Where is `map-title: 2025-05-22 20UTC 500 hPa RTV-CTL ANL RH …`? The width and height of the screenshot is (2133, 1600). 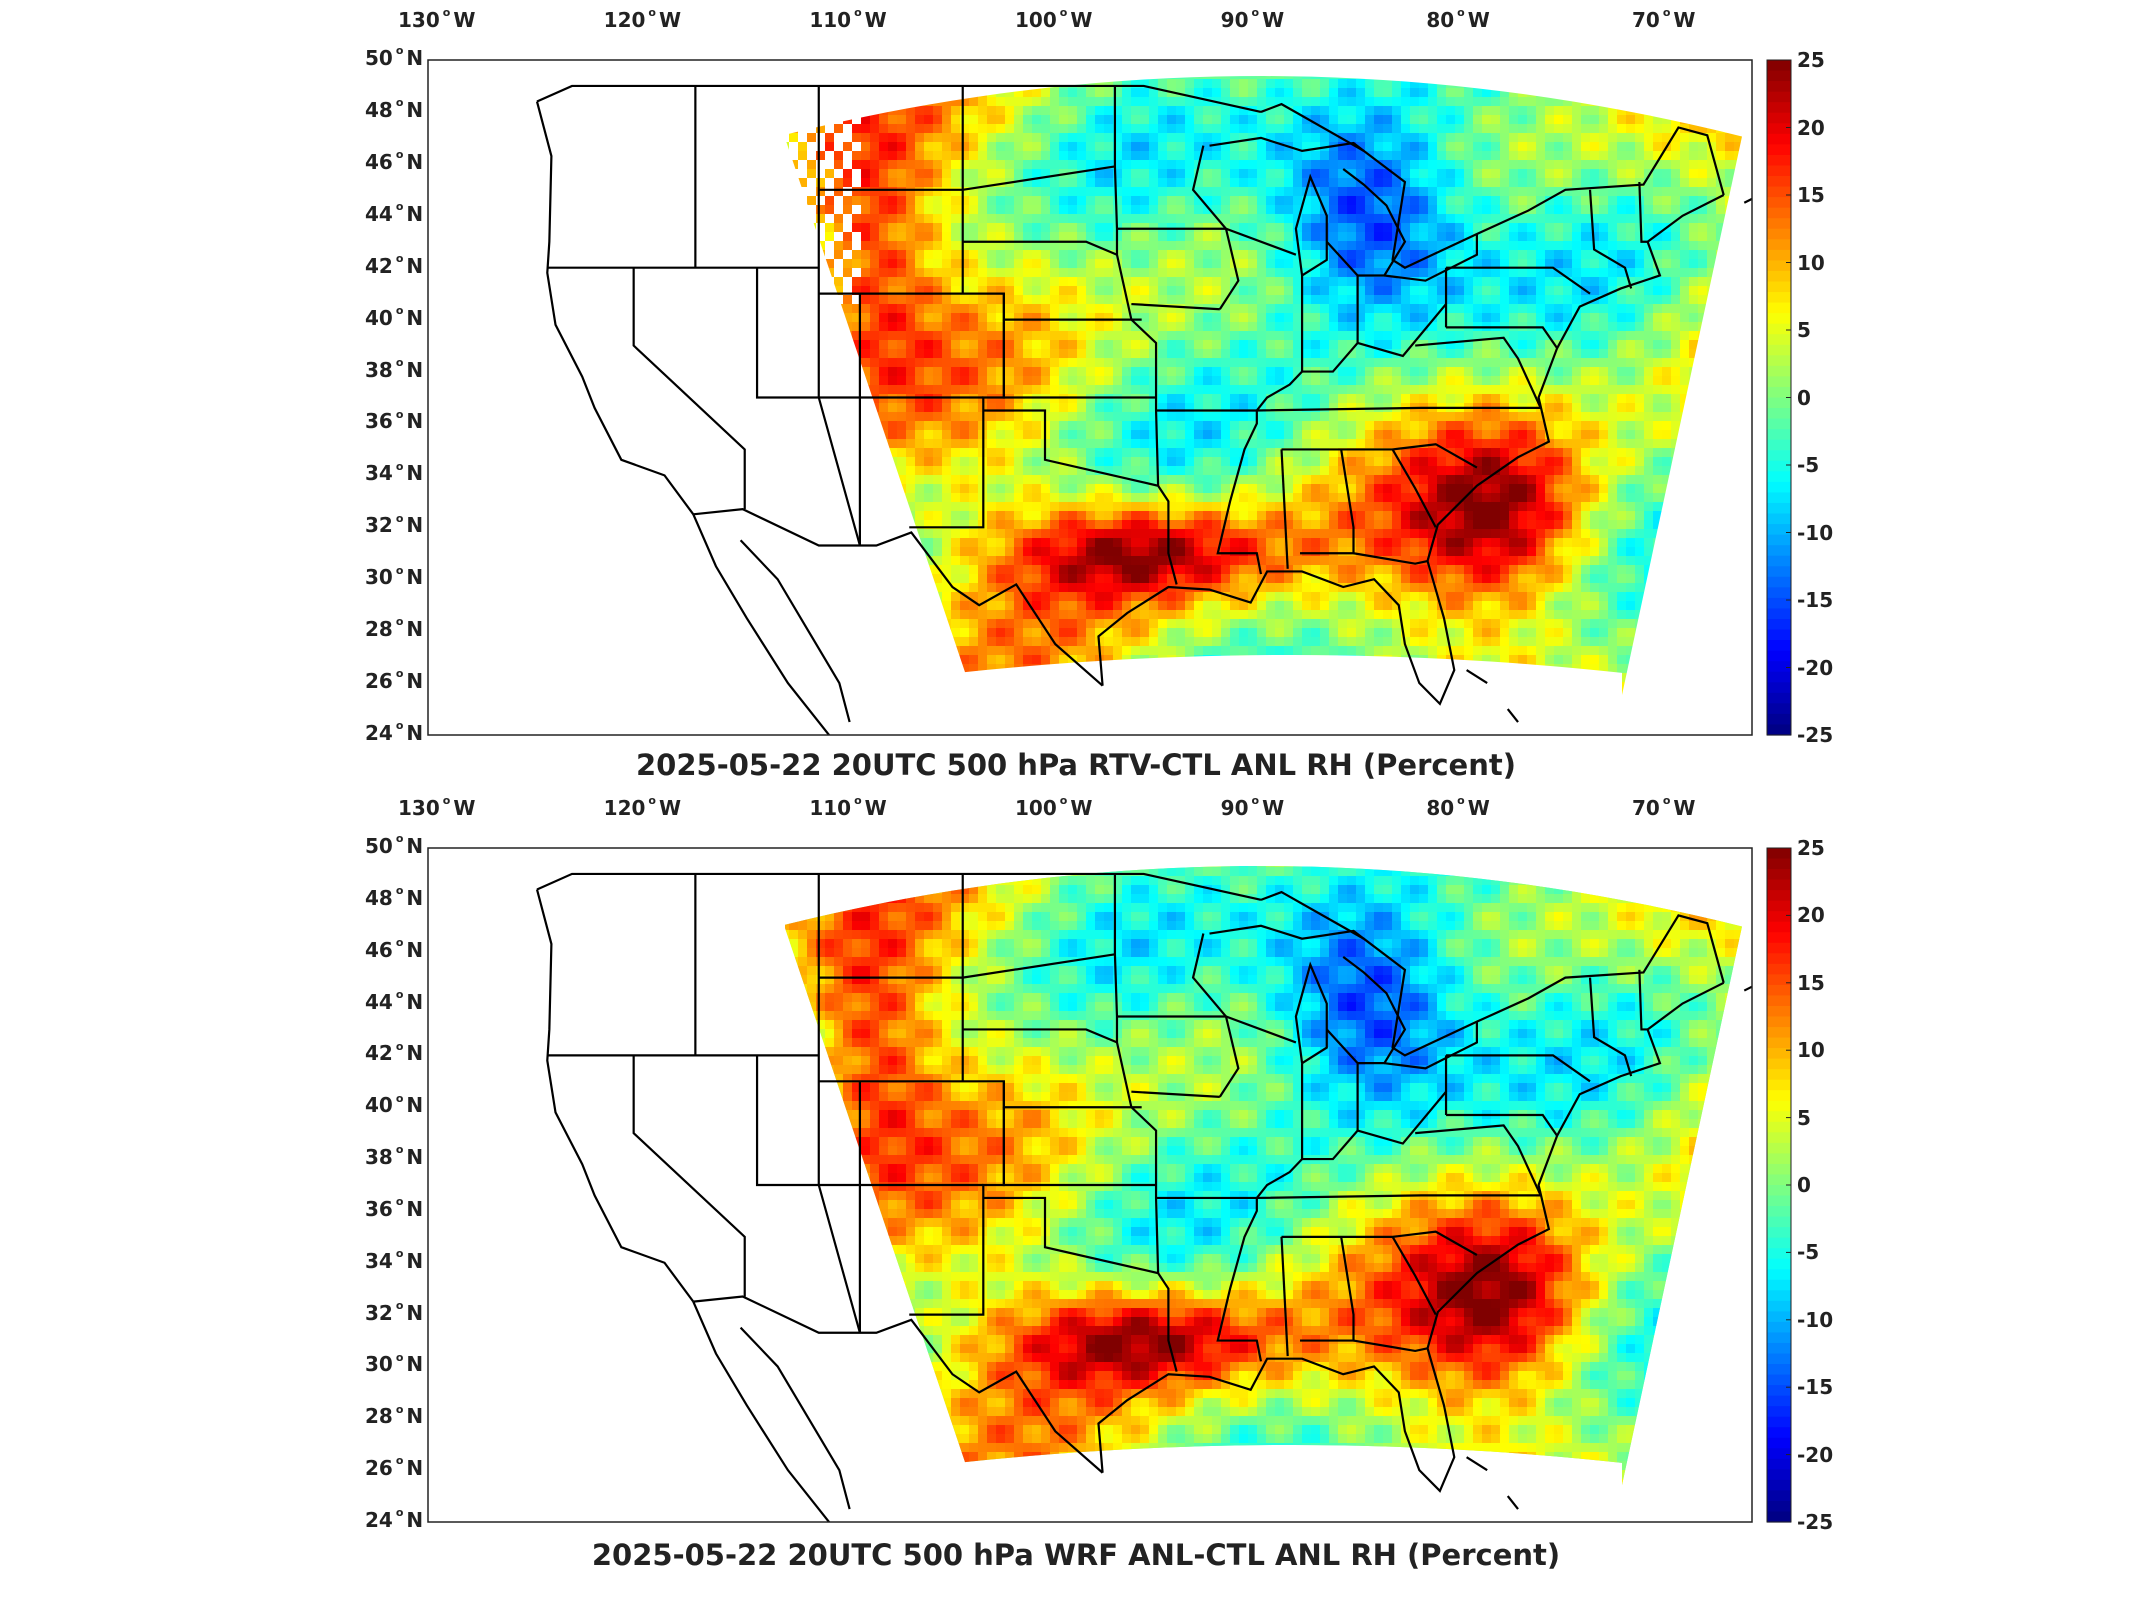 map-title: 2025-05-22 20UTC 500 hPa RTV-CTL ANL RH … is located at coordinates (1076, 765).